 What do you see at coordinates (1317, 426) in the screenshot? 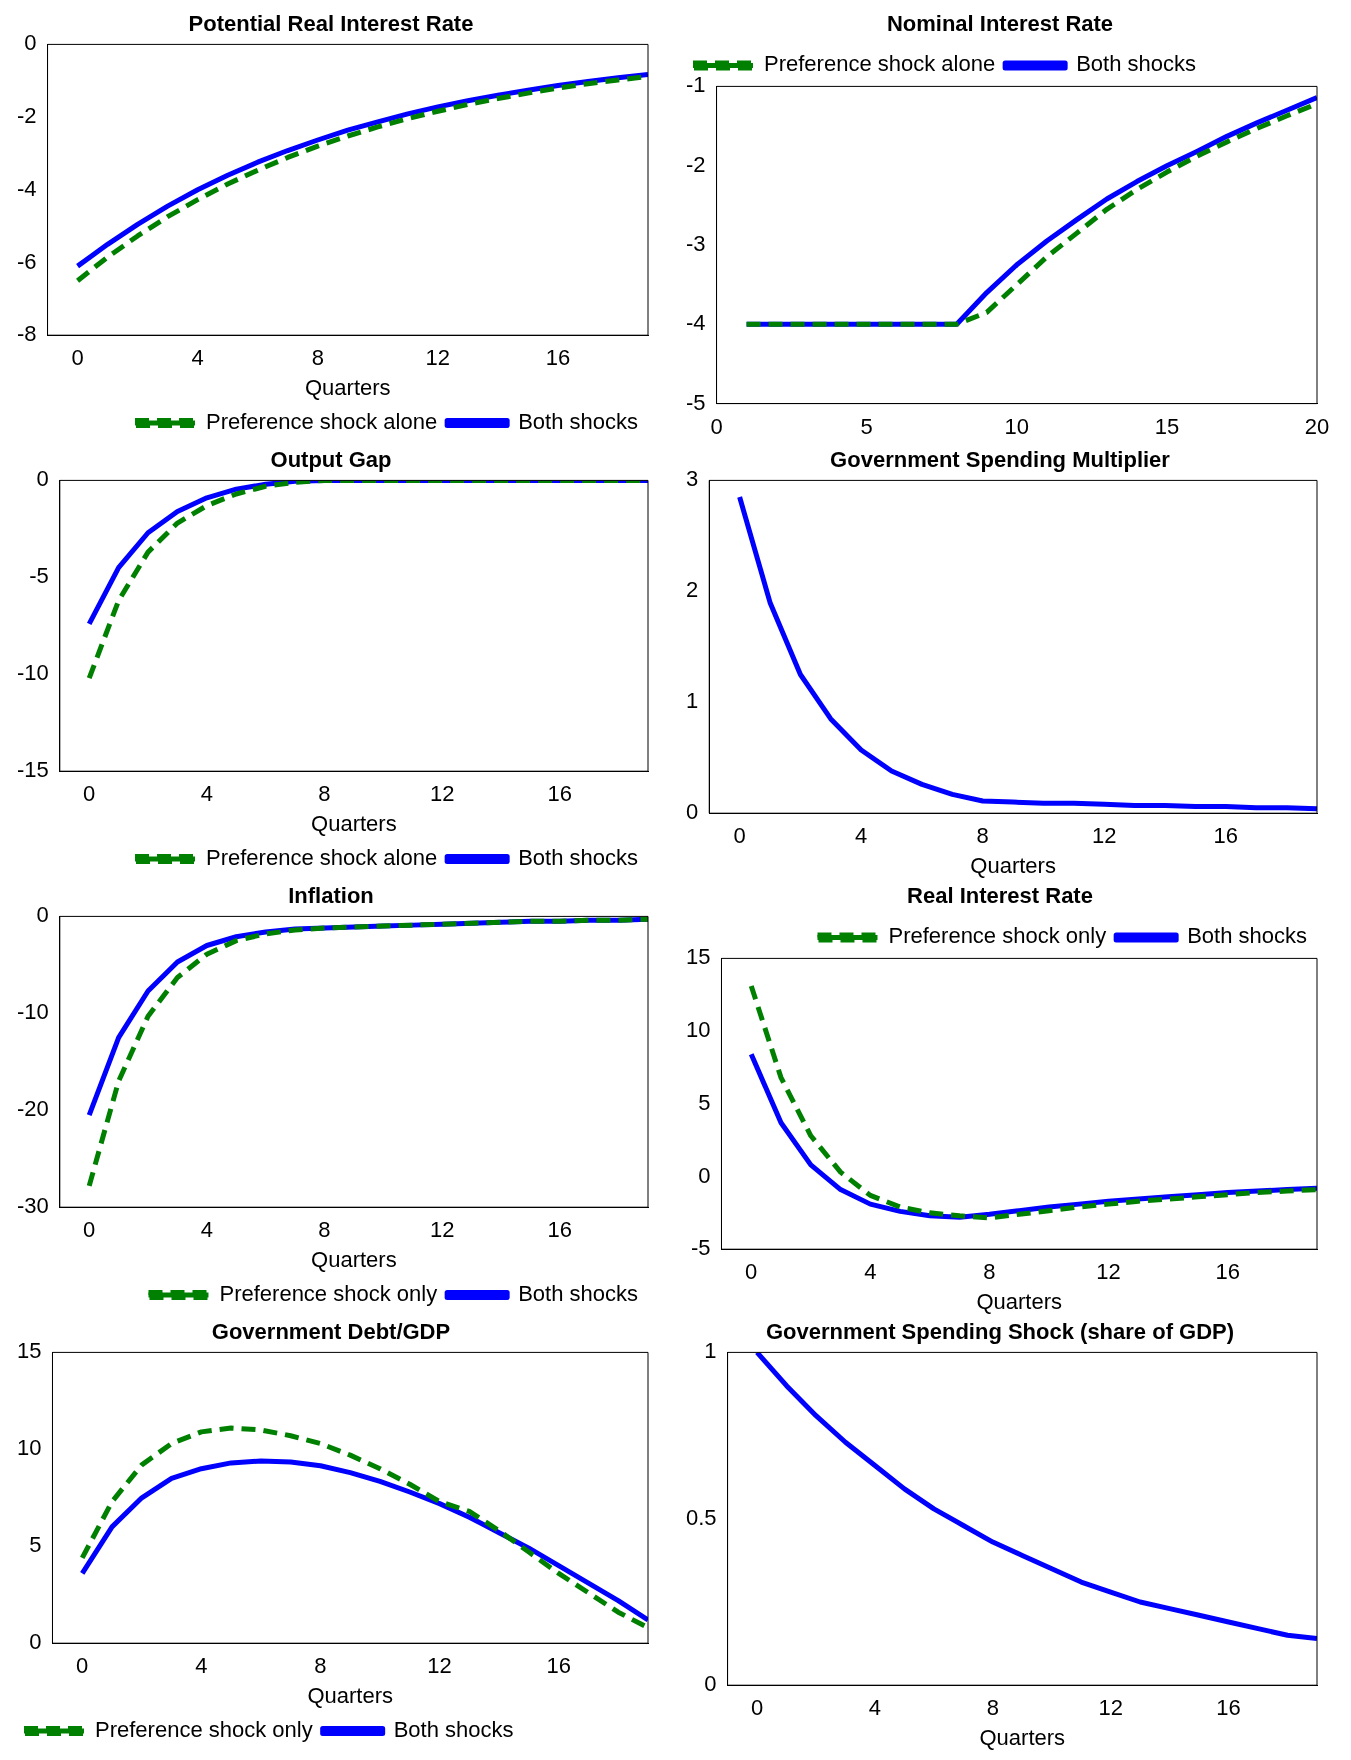
I see `x-tick-label: 20` at bounding box center [1317, 426].